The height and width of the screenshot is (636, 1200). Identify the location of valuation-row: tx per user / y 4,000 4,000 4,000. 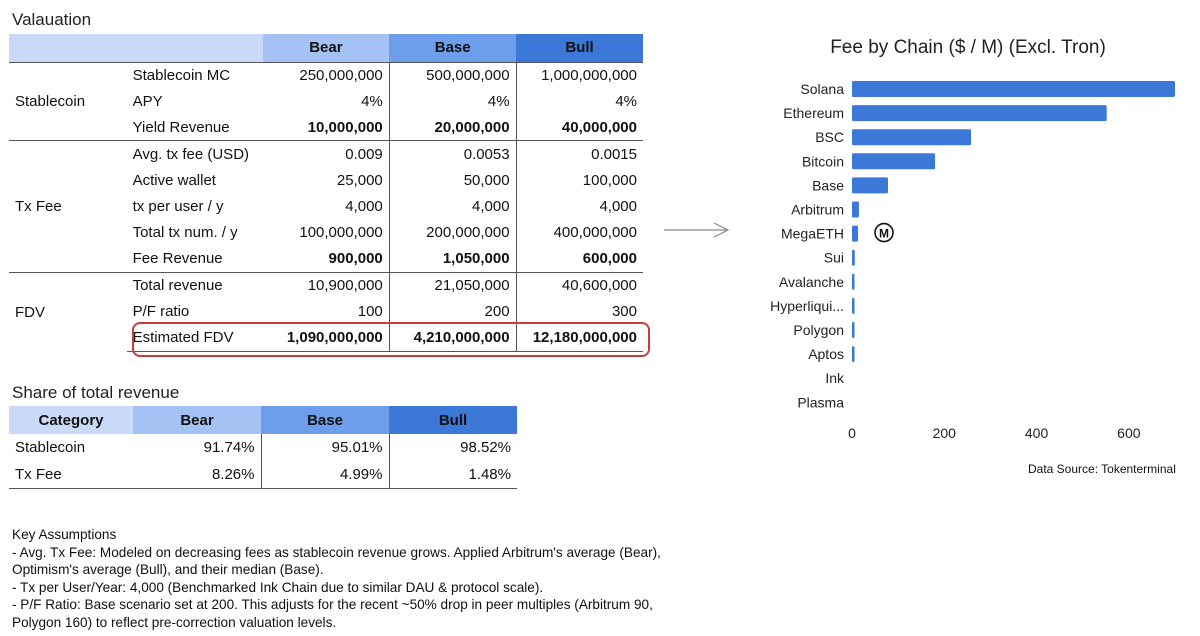
(326, 206).